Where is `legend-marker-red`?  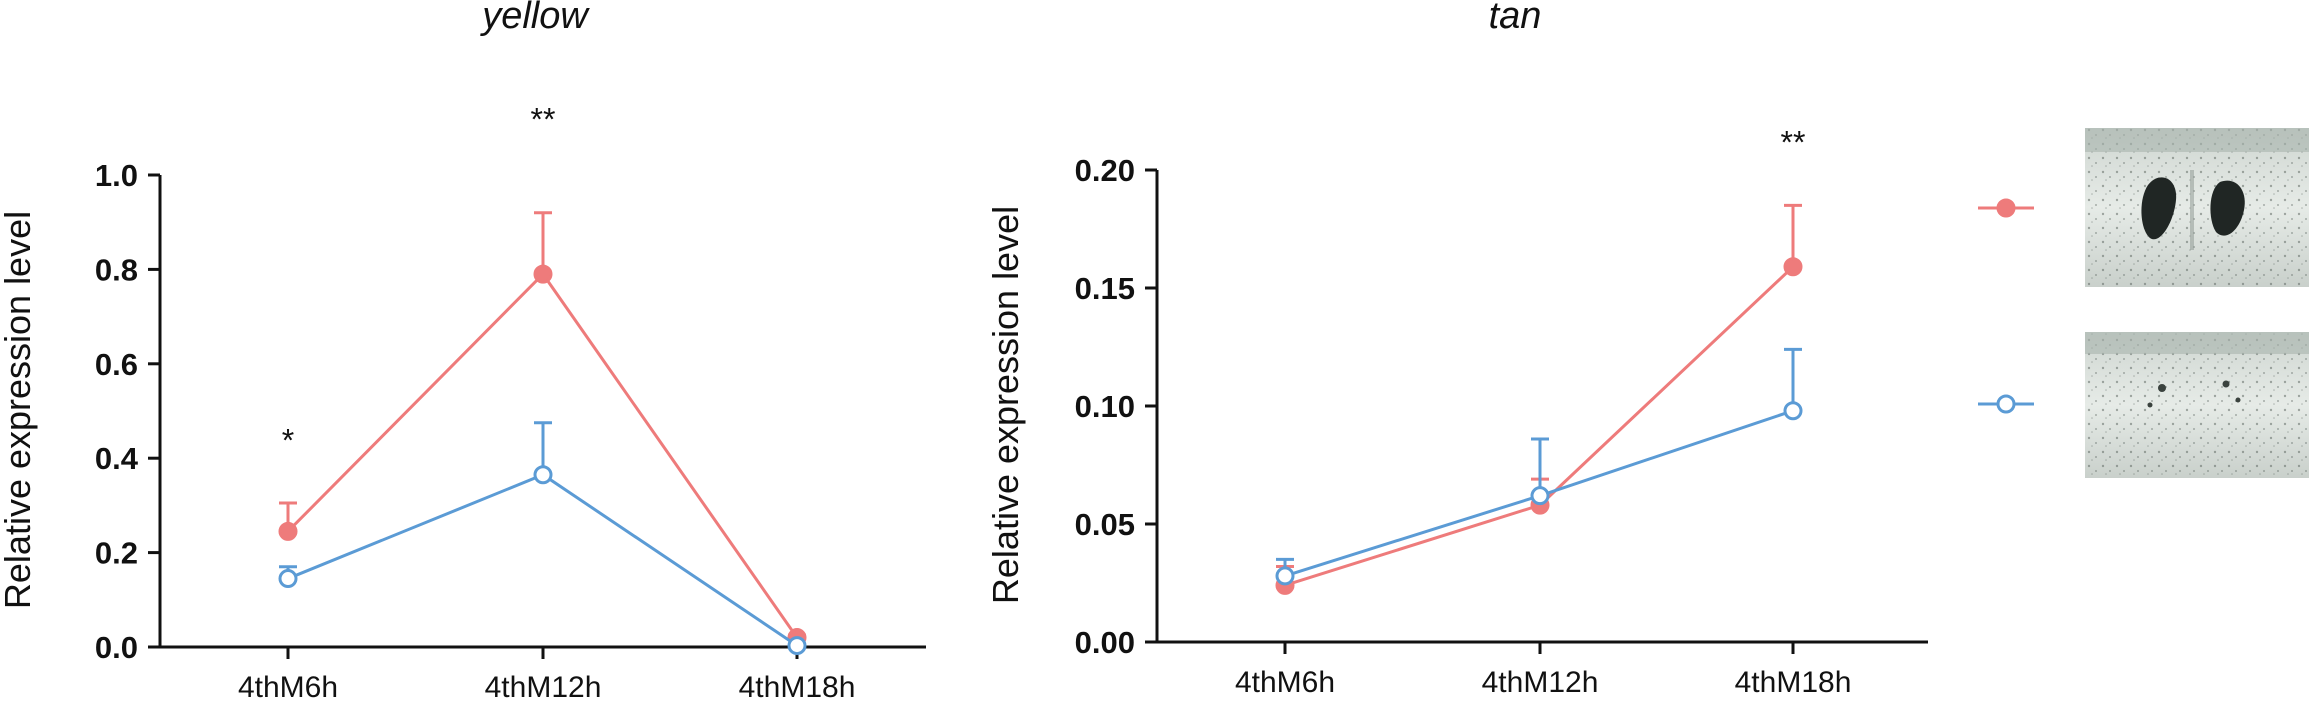
legend-marker-red is located at coordinates (2006, 208).